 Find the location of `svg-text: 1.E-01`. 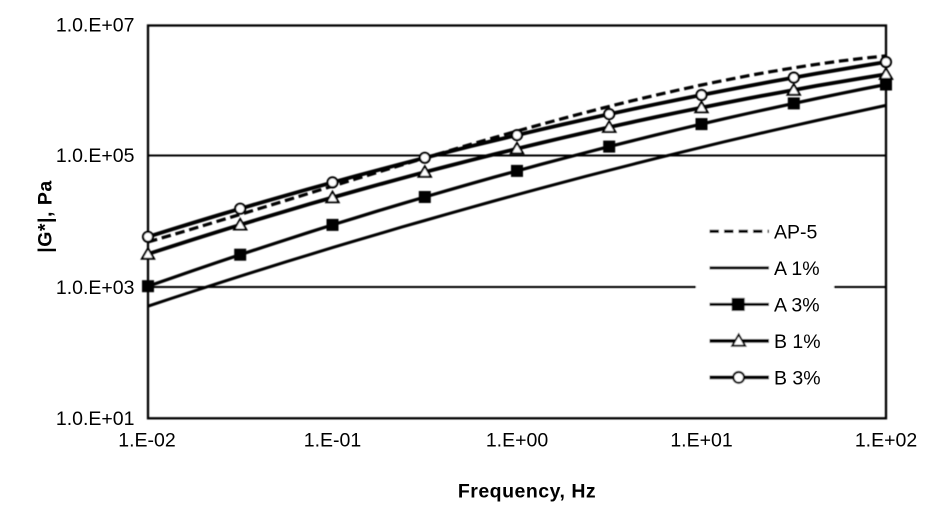

svg-text: 1.E-01 is located at coordinates (332, 441).